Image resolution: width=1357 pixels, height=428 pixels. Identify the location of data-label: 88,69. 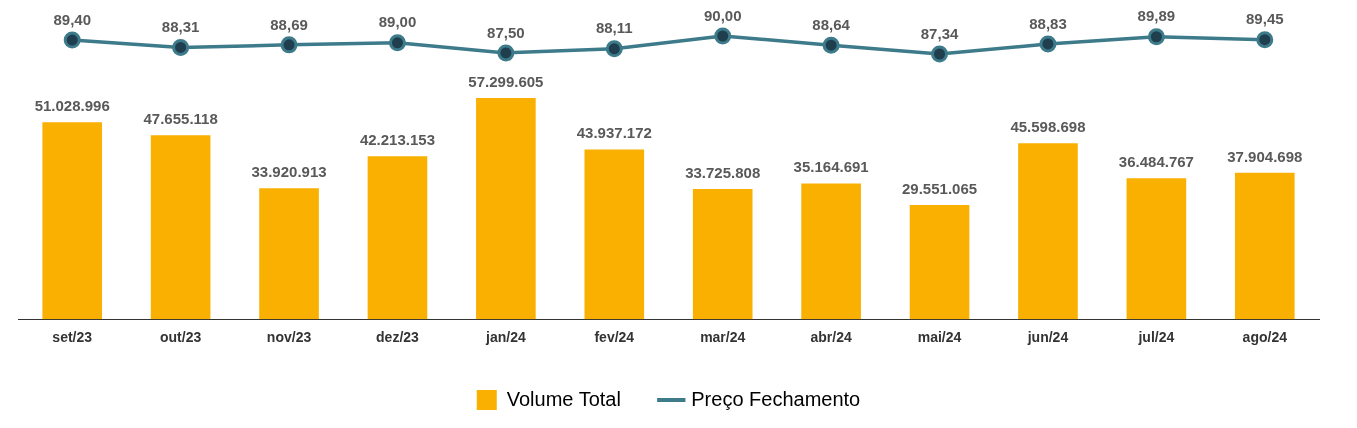
(289, 24).